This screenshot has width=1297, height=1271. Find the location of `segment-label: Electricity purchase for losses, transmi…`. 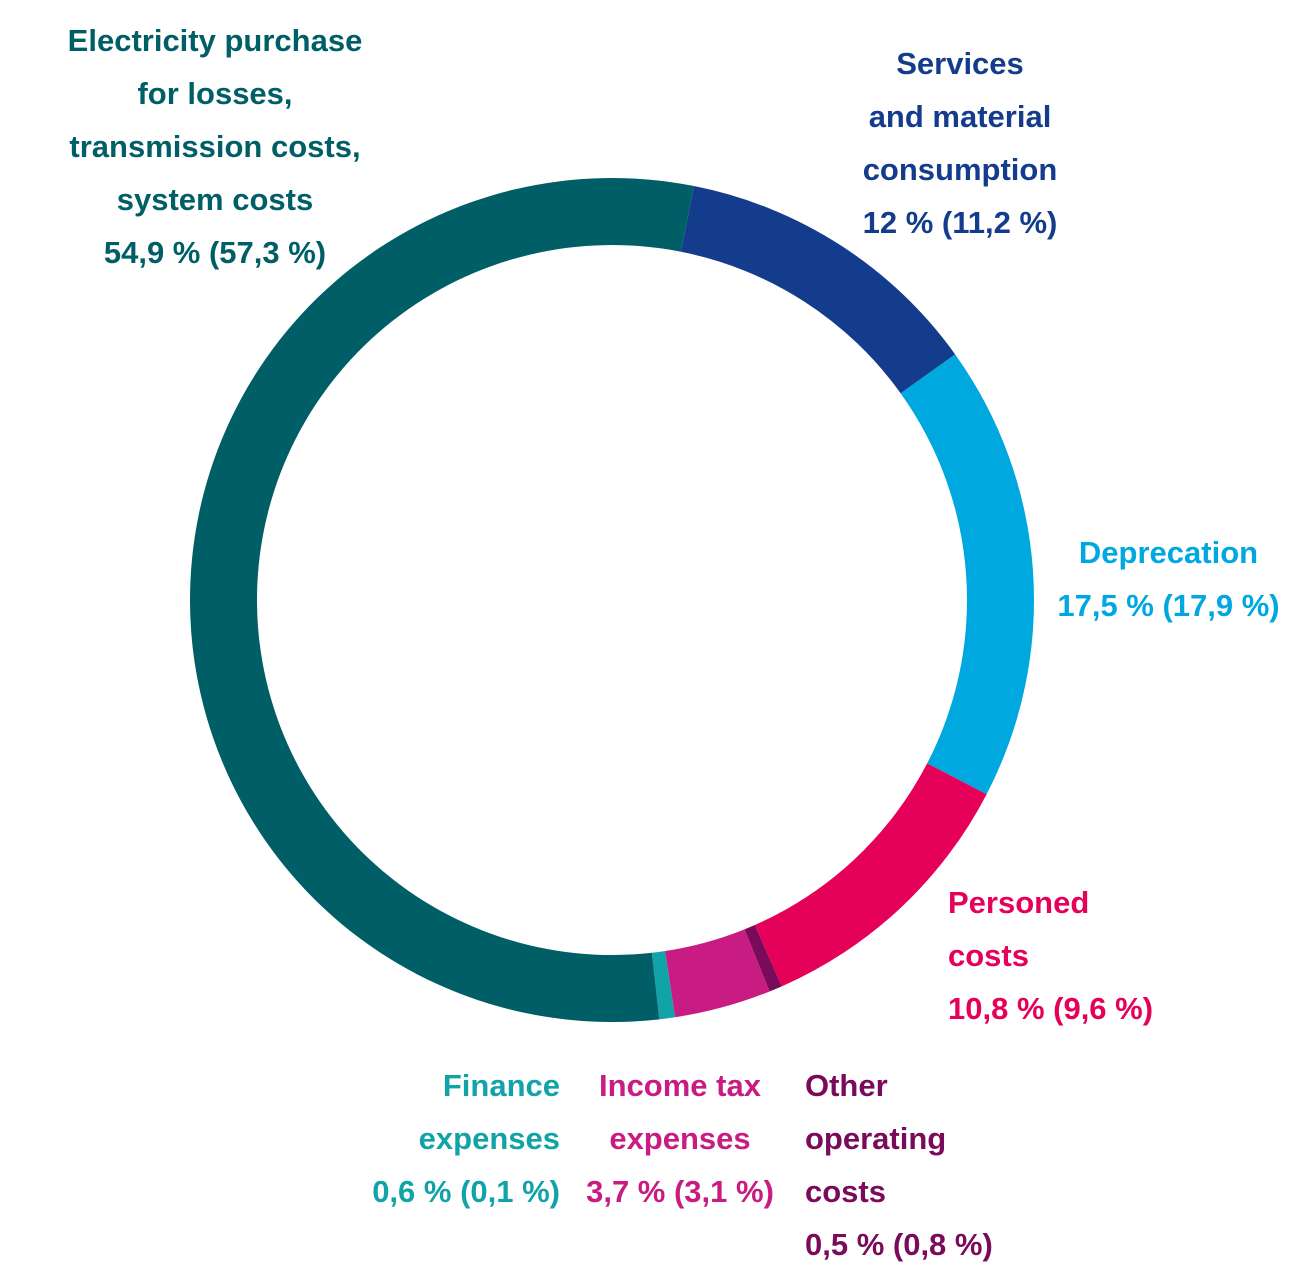

segment-label: Electricity purchase for losses, transmi… is located at coordinates (215, 146).